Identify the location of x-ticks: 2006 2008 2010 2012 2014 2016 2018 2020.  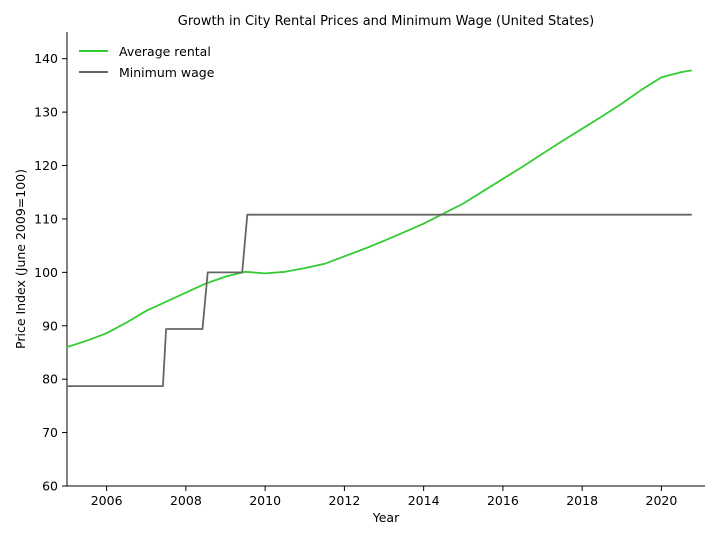
(384, 497).